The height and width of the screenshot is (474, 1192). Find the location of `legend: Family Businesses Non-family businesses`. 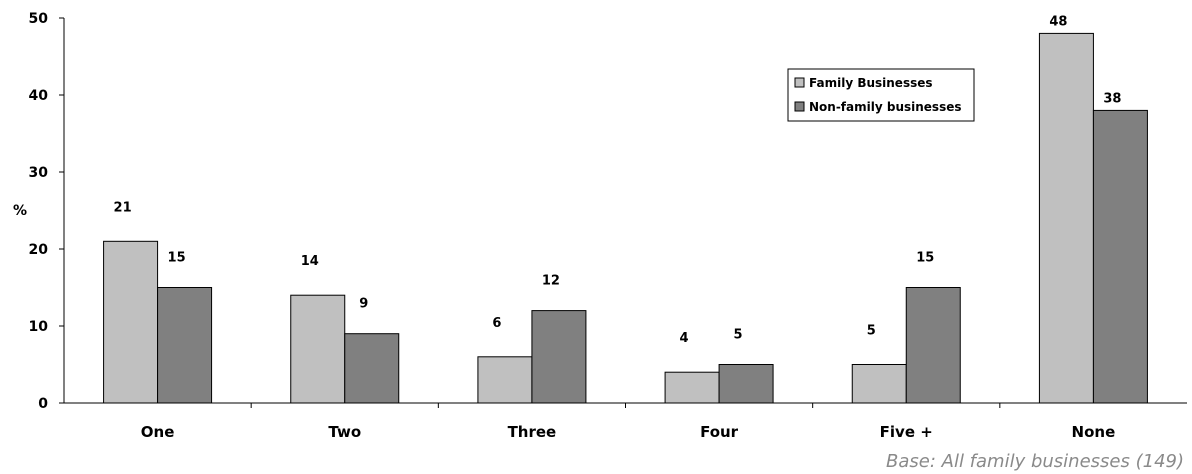

legend: Family Businesses Non-family businesses is located at coordinates (881, 95).